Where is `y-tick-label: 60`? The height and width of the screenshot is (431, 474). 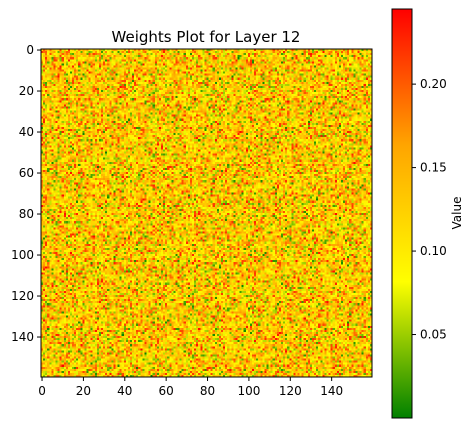
y-tick-label: 60 is located at coordinates (26, 173).